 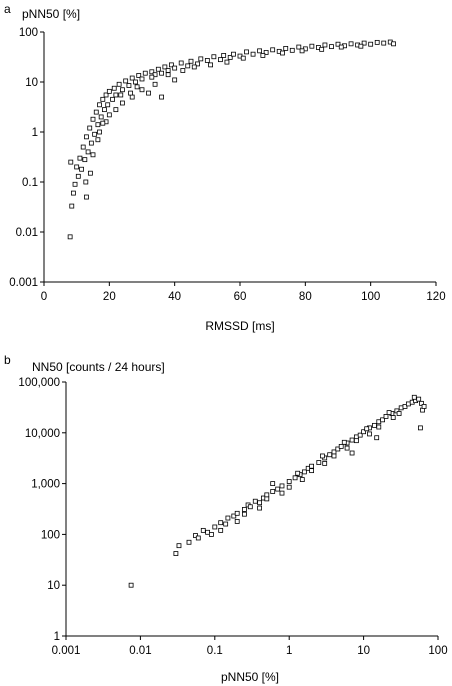 I want to click on x-tick-label: 20, so click(x=109, y=297).